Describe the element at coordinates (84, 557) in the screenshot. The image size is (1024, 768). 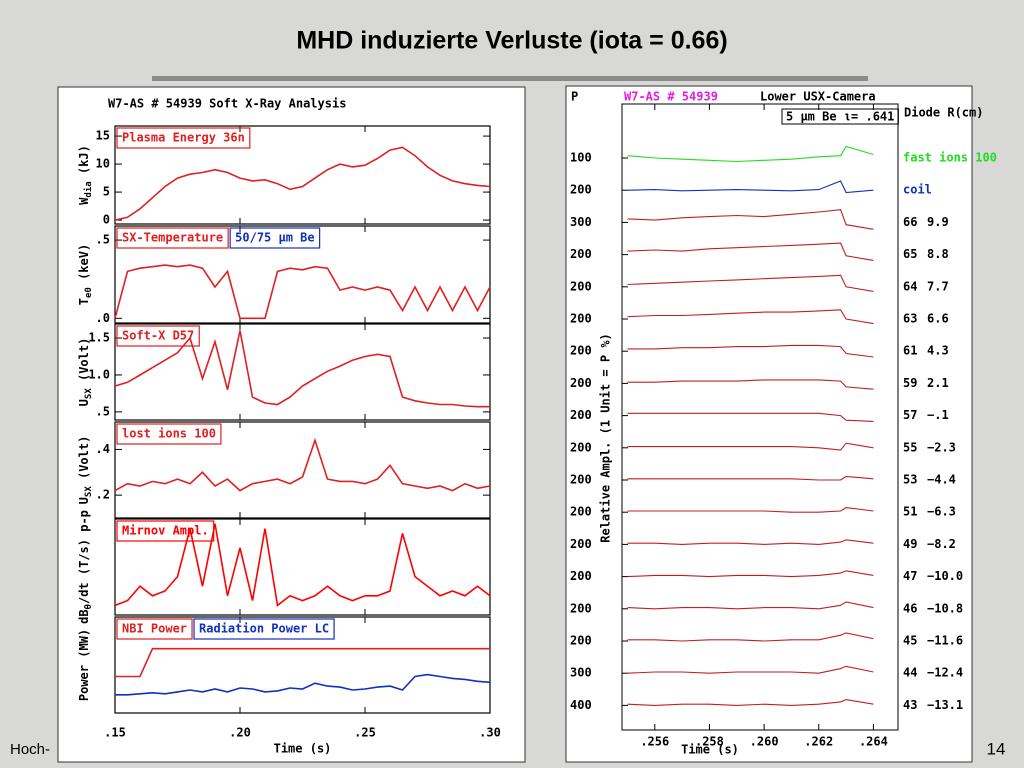
I see `y-axis-label-part: /dt (T/s) p-p` at that location.